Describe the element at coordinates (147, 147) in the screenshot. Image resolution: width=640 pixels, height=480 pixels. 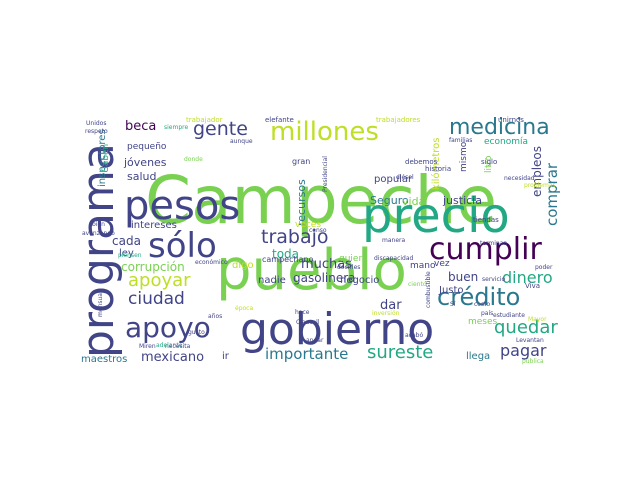
I see `cloud-word: pequeño` at that location.